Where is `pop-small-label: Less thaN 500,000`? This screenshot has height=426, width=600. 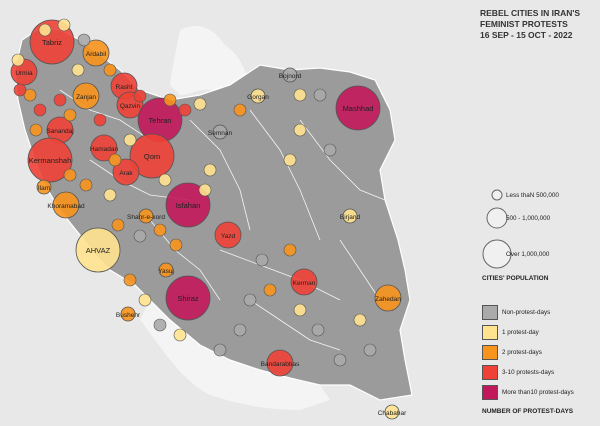
pop-small-label: Less thaN 500,000 is located at coordinates (532, 195).